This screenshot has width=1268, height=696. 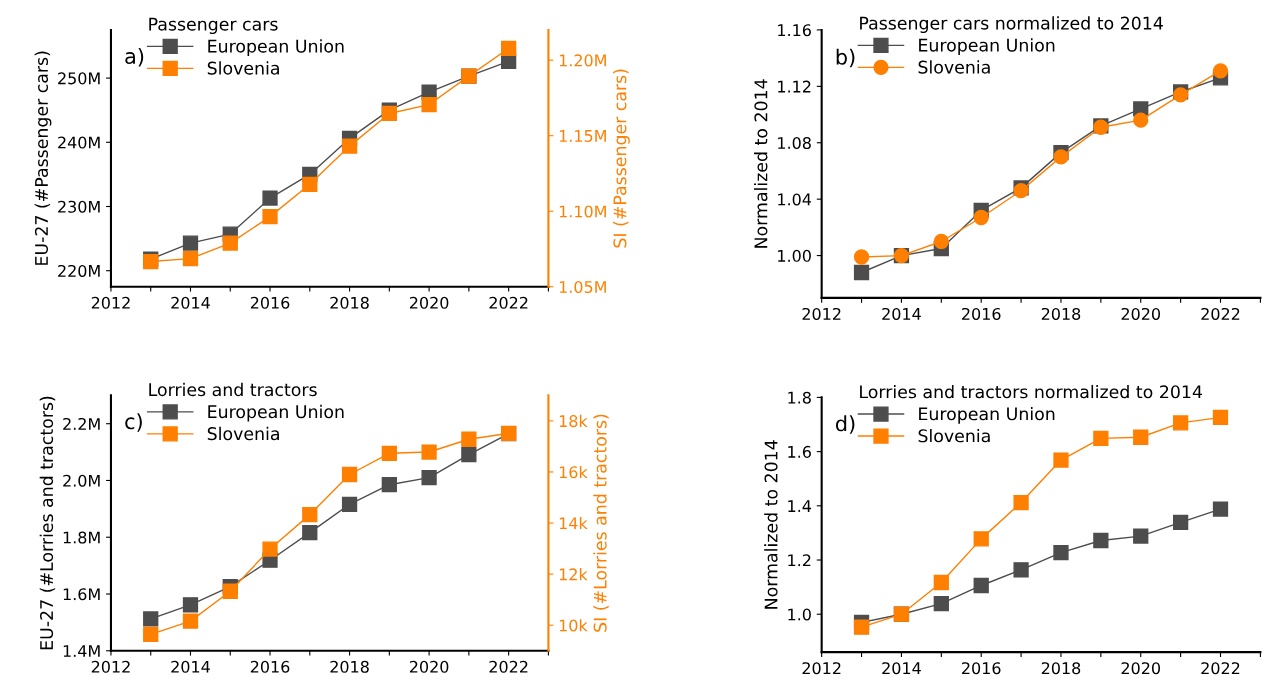 What do you see at coordinates (582, 287) in the screenshot?
I see `y2-tick-label: 1.05M` at bounding box center [582, 287].